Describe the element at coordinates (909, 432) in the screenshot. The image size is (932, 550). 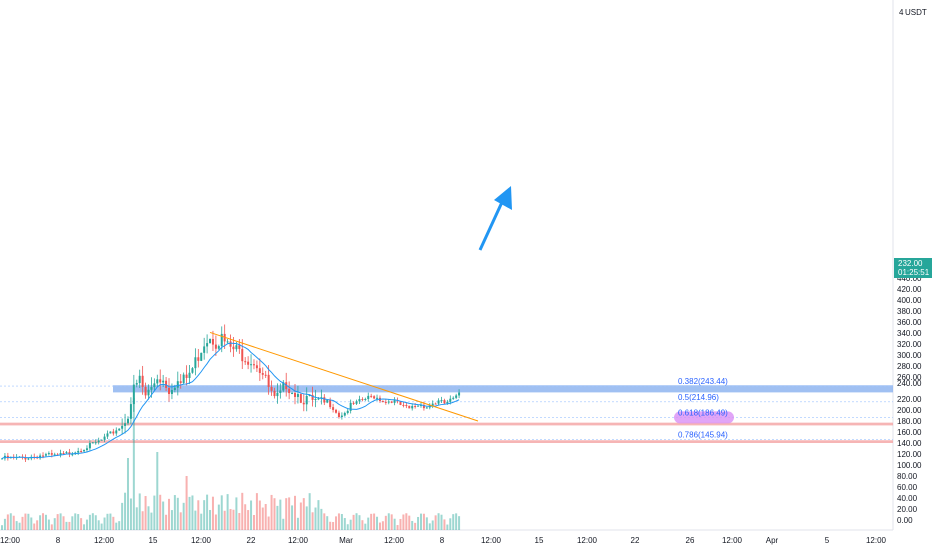
I see `price-tick-label: 160.00` at that location.